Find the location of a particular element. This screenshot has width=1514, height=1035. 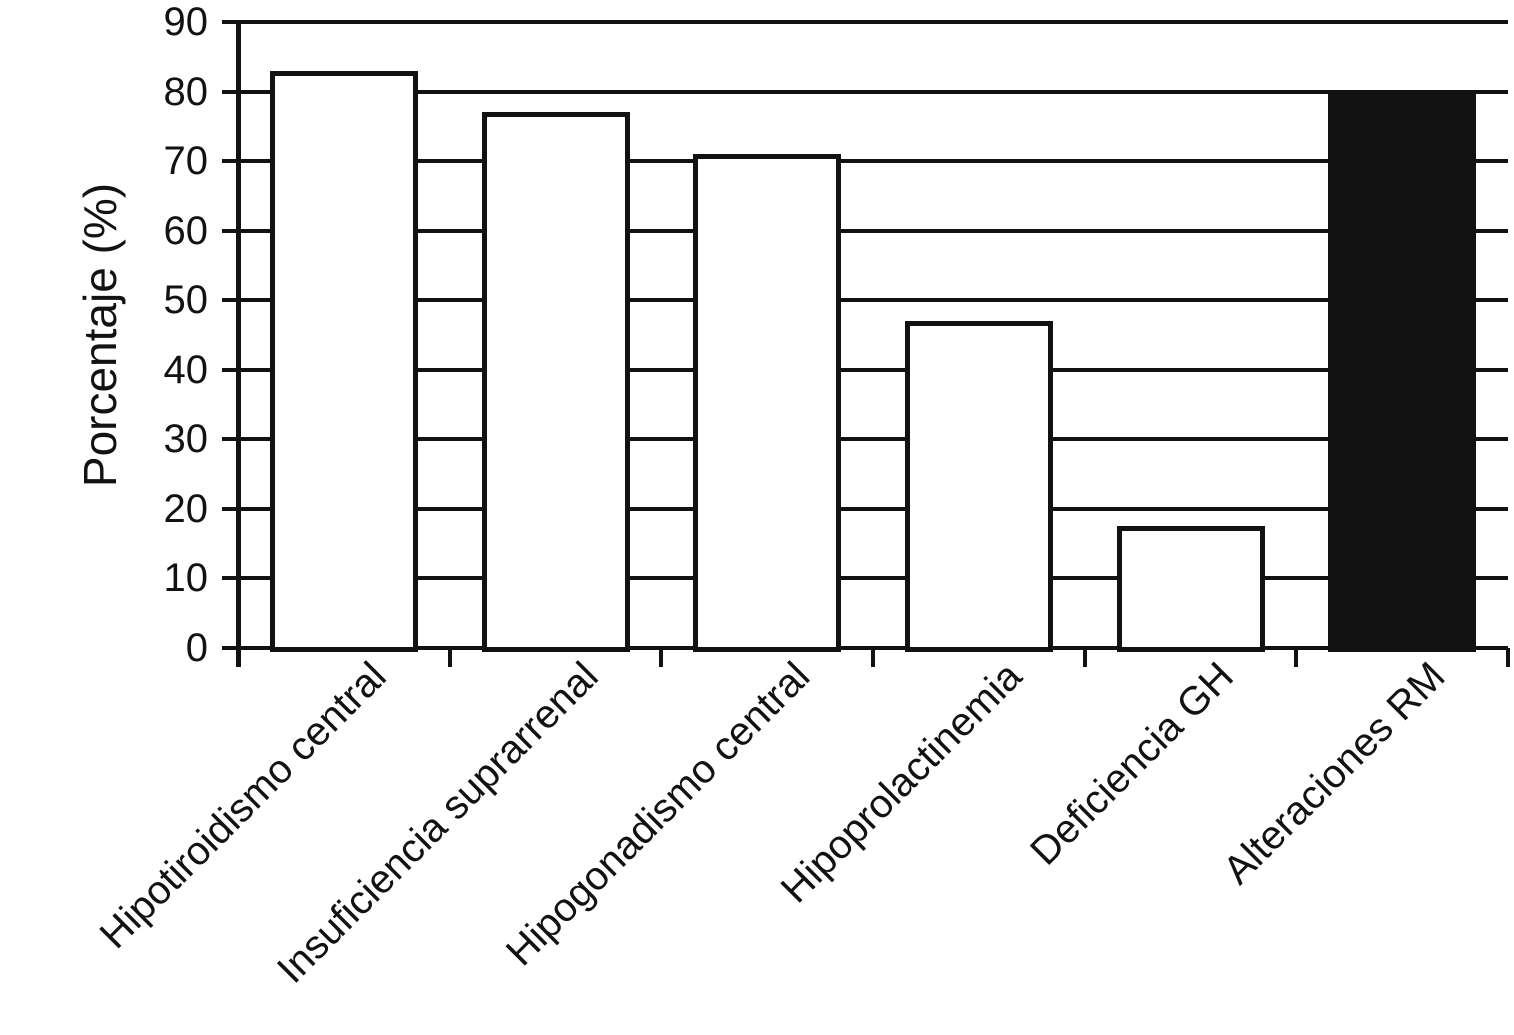

x-category-label: Hipoprolactinemia is located at coordinates (901, 783).